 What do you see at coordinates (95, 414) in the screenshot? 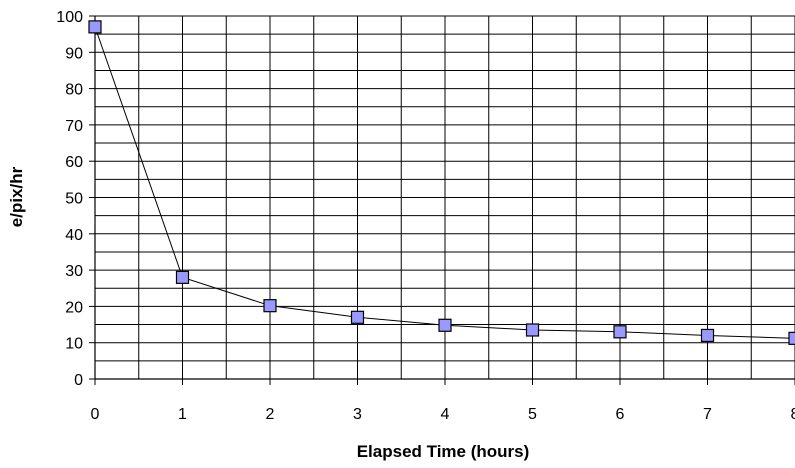
I see `x-tick-label: 0` at bounding box center [95, 414].